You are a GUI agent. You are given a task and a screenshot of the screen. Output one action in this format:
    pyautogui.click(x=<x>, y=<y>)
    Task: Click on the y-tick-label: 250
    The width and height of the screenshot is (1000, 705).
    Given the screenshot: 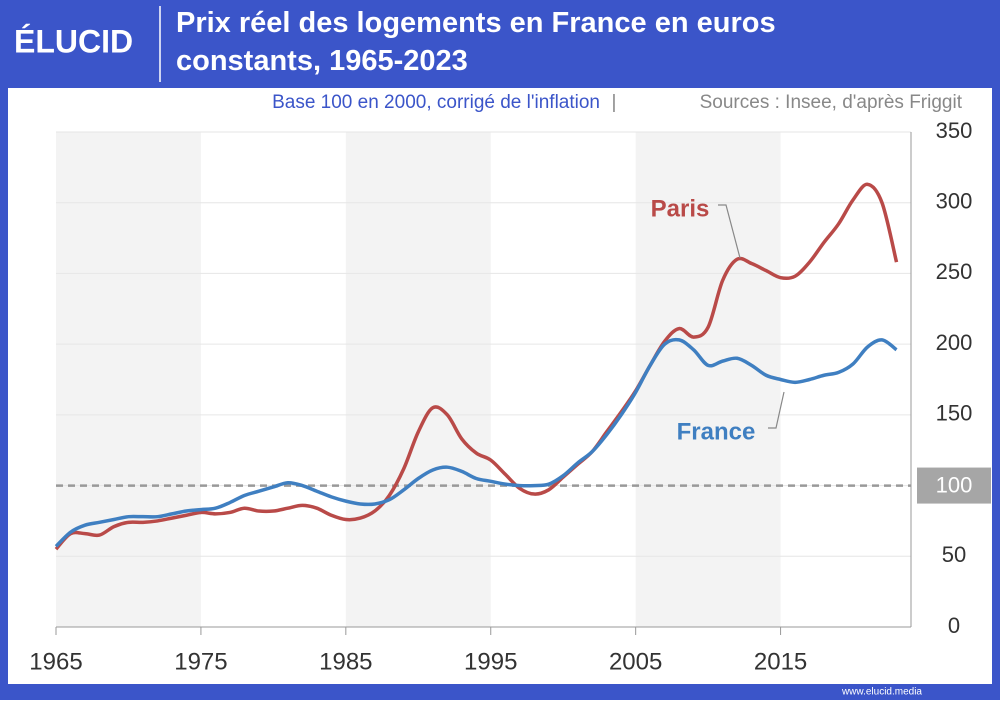 What is the action you would take?
    pyautogui.click(x=954, y=271)
    